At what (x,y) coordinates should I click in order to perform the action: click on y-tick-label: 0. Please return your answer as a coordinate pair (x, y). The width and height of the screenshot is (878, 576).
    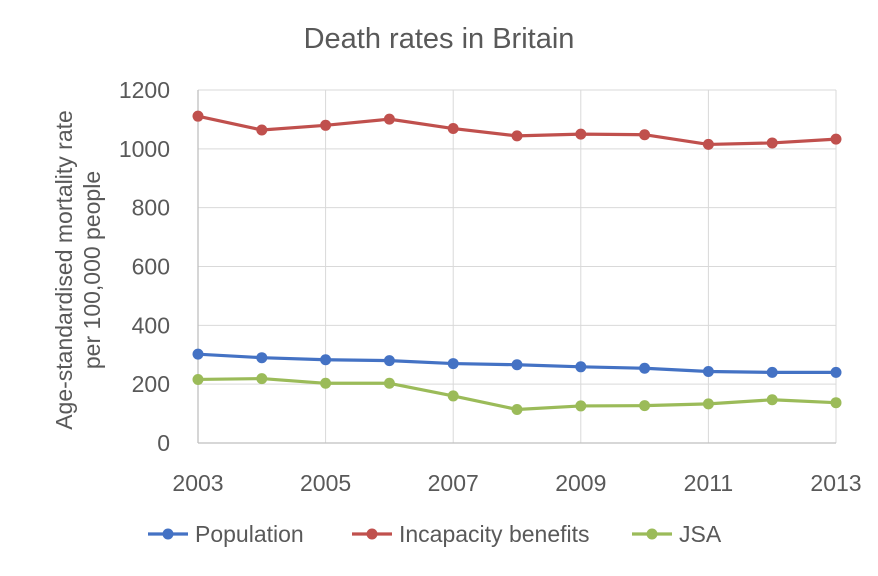
    Looking at the image, I should click on (163, 443).